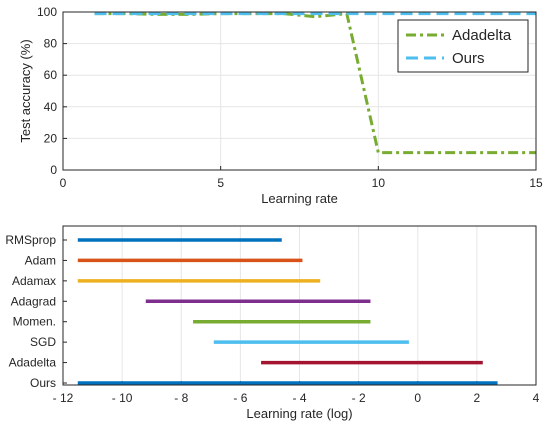 The width and height of the screenshot is (550, 428). What do you see at coordinates (468, 58) in the screenshot?
I see `legend-label: Ours` at bounding box center [468, 58].